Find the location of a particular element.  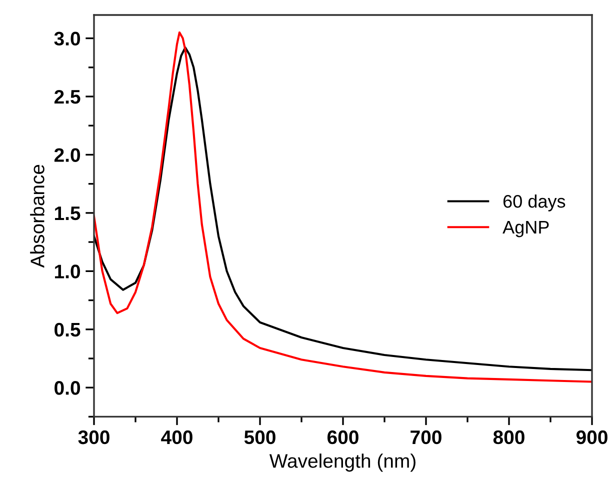

legend-label: AgNP is located at coordinates (525, 229).